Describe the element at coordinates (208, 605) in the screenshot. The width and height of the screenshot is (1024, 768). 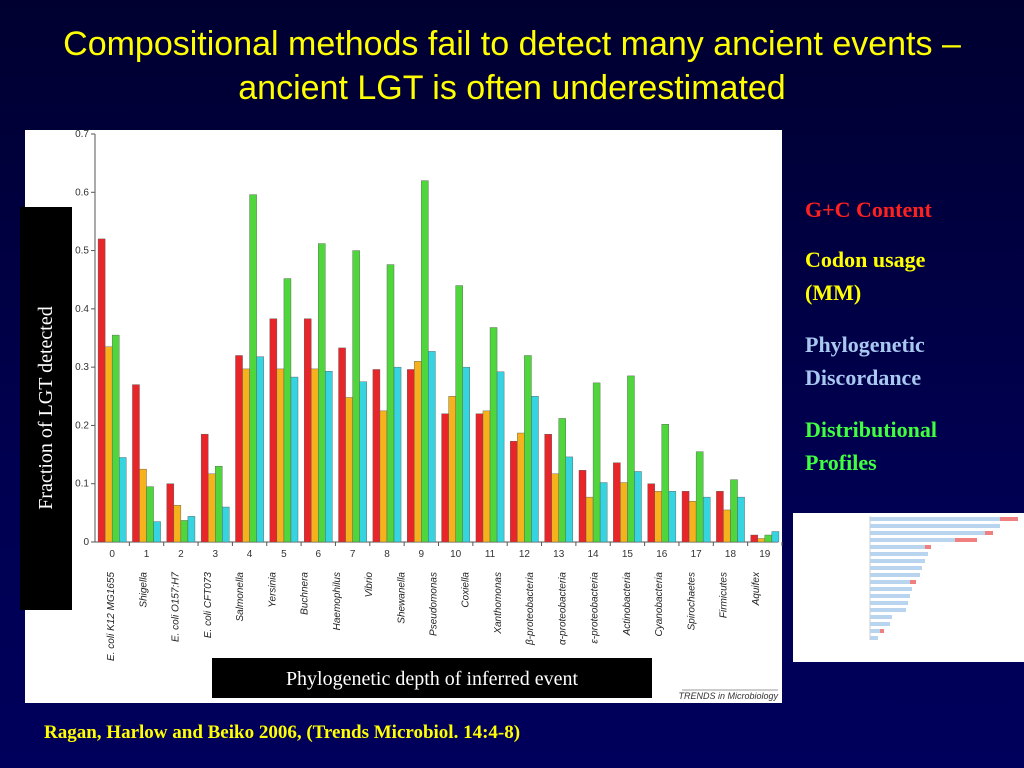
I see `taxon-label: E. coli CFT073` at that location.